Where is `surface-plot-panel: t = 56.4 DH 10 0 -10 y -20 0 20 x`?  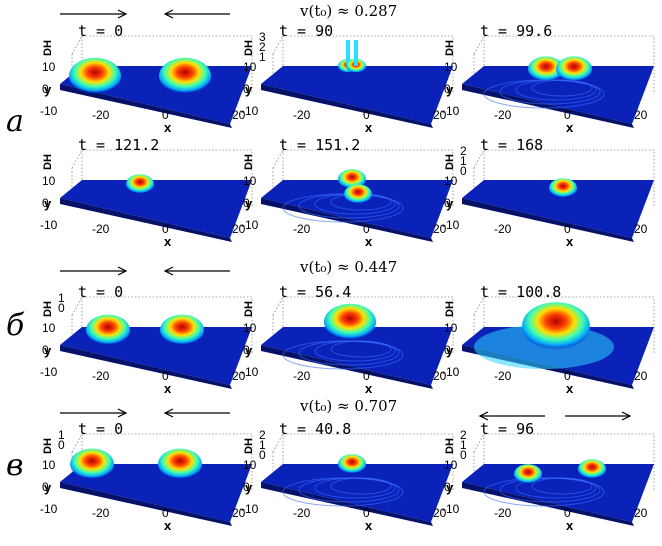
surface-plot-panel: t = 56.4 DH 10 0 -10 y -20 0 20 x is located at coordinates (352, 346).